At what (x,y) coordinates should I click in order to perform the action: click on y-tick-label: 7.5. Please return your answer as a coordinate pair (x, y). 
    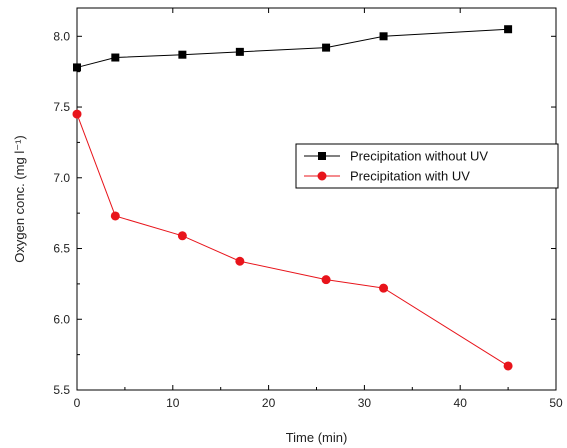
    Looking at the image, I should click on (61, 107).